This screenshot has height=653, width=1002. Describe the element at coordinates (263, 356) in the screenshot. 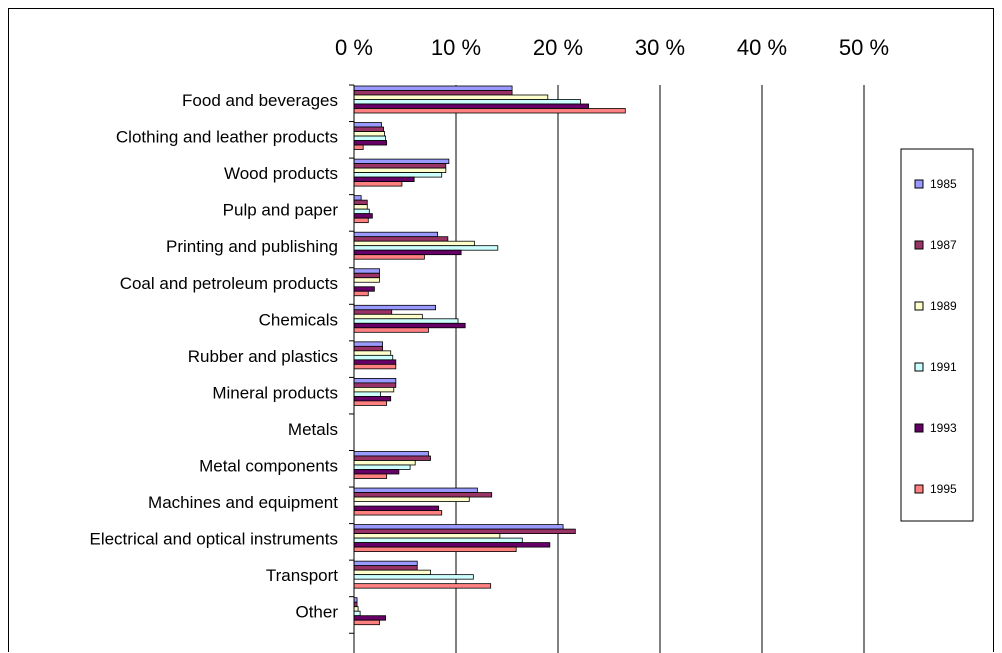

I see `category-label: Rubber and plastics` at that location.